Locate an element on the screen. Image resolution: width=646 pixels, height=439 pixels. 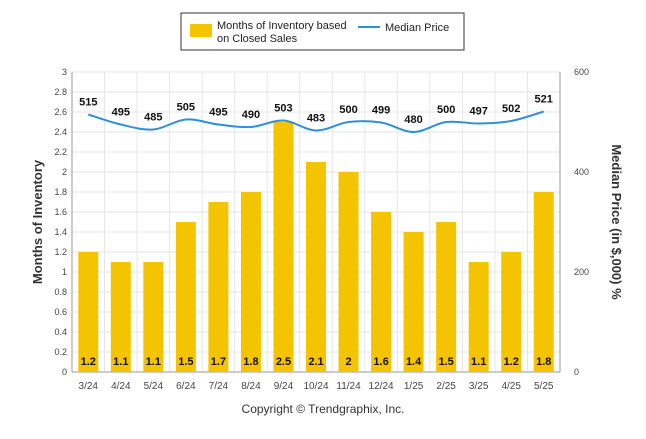
x-tick-label: 8/24 is located at coordinates (251, 386).